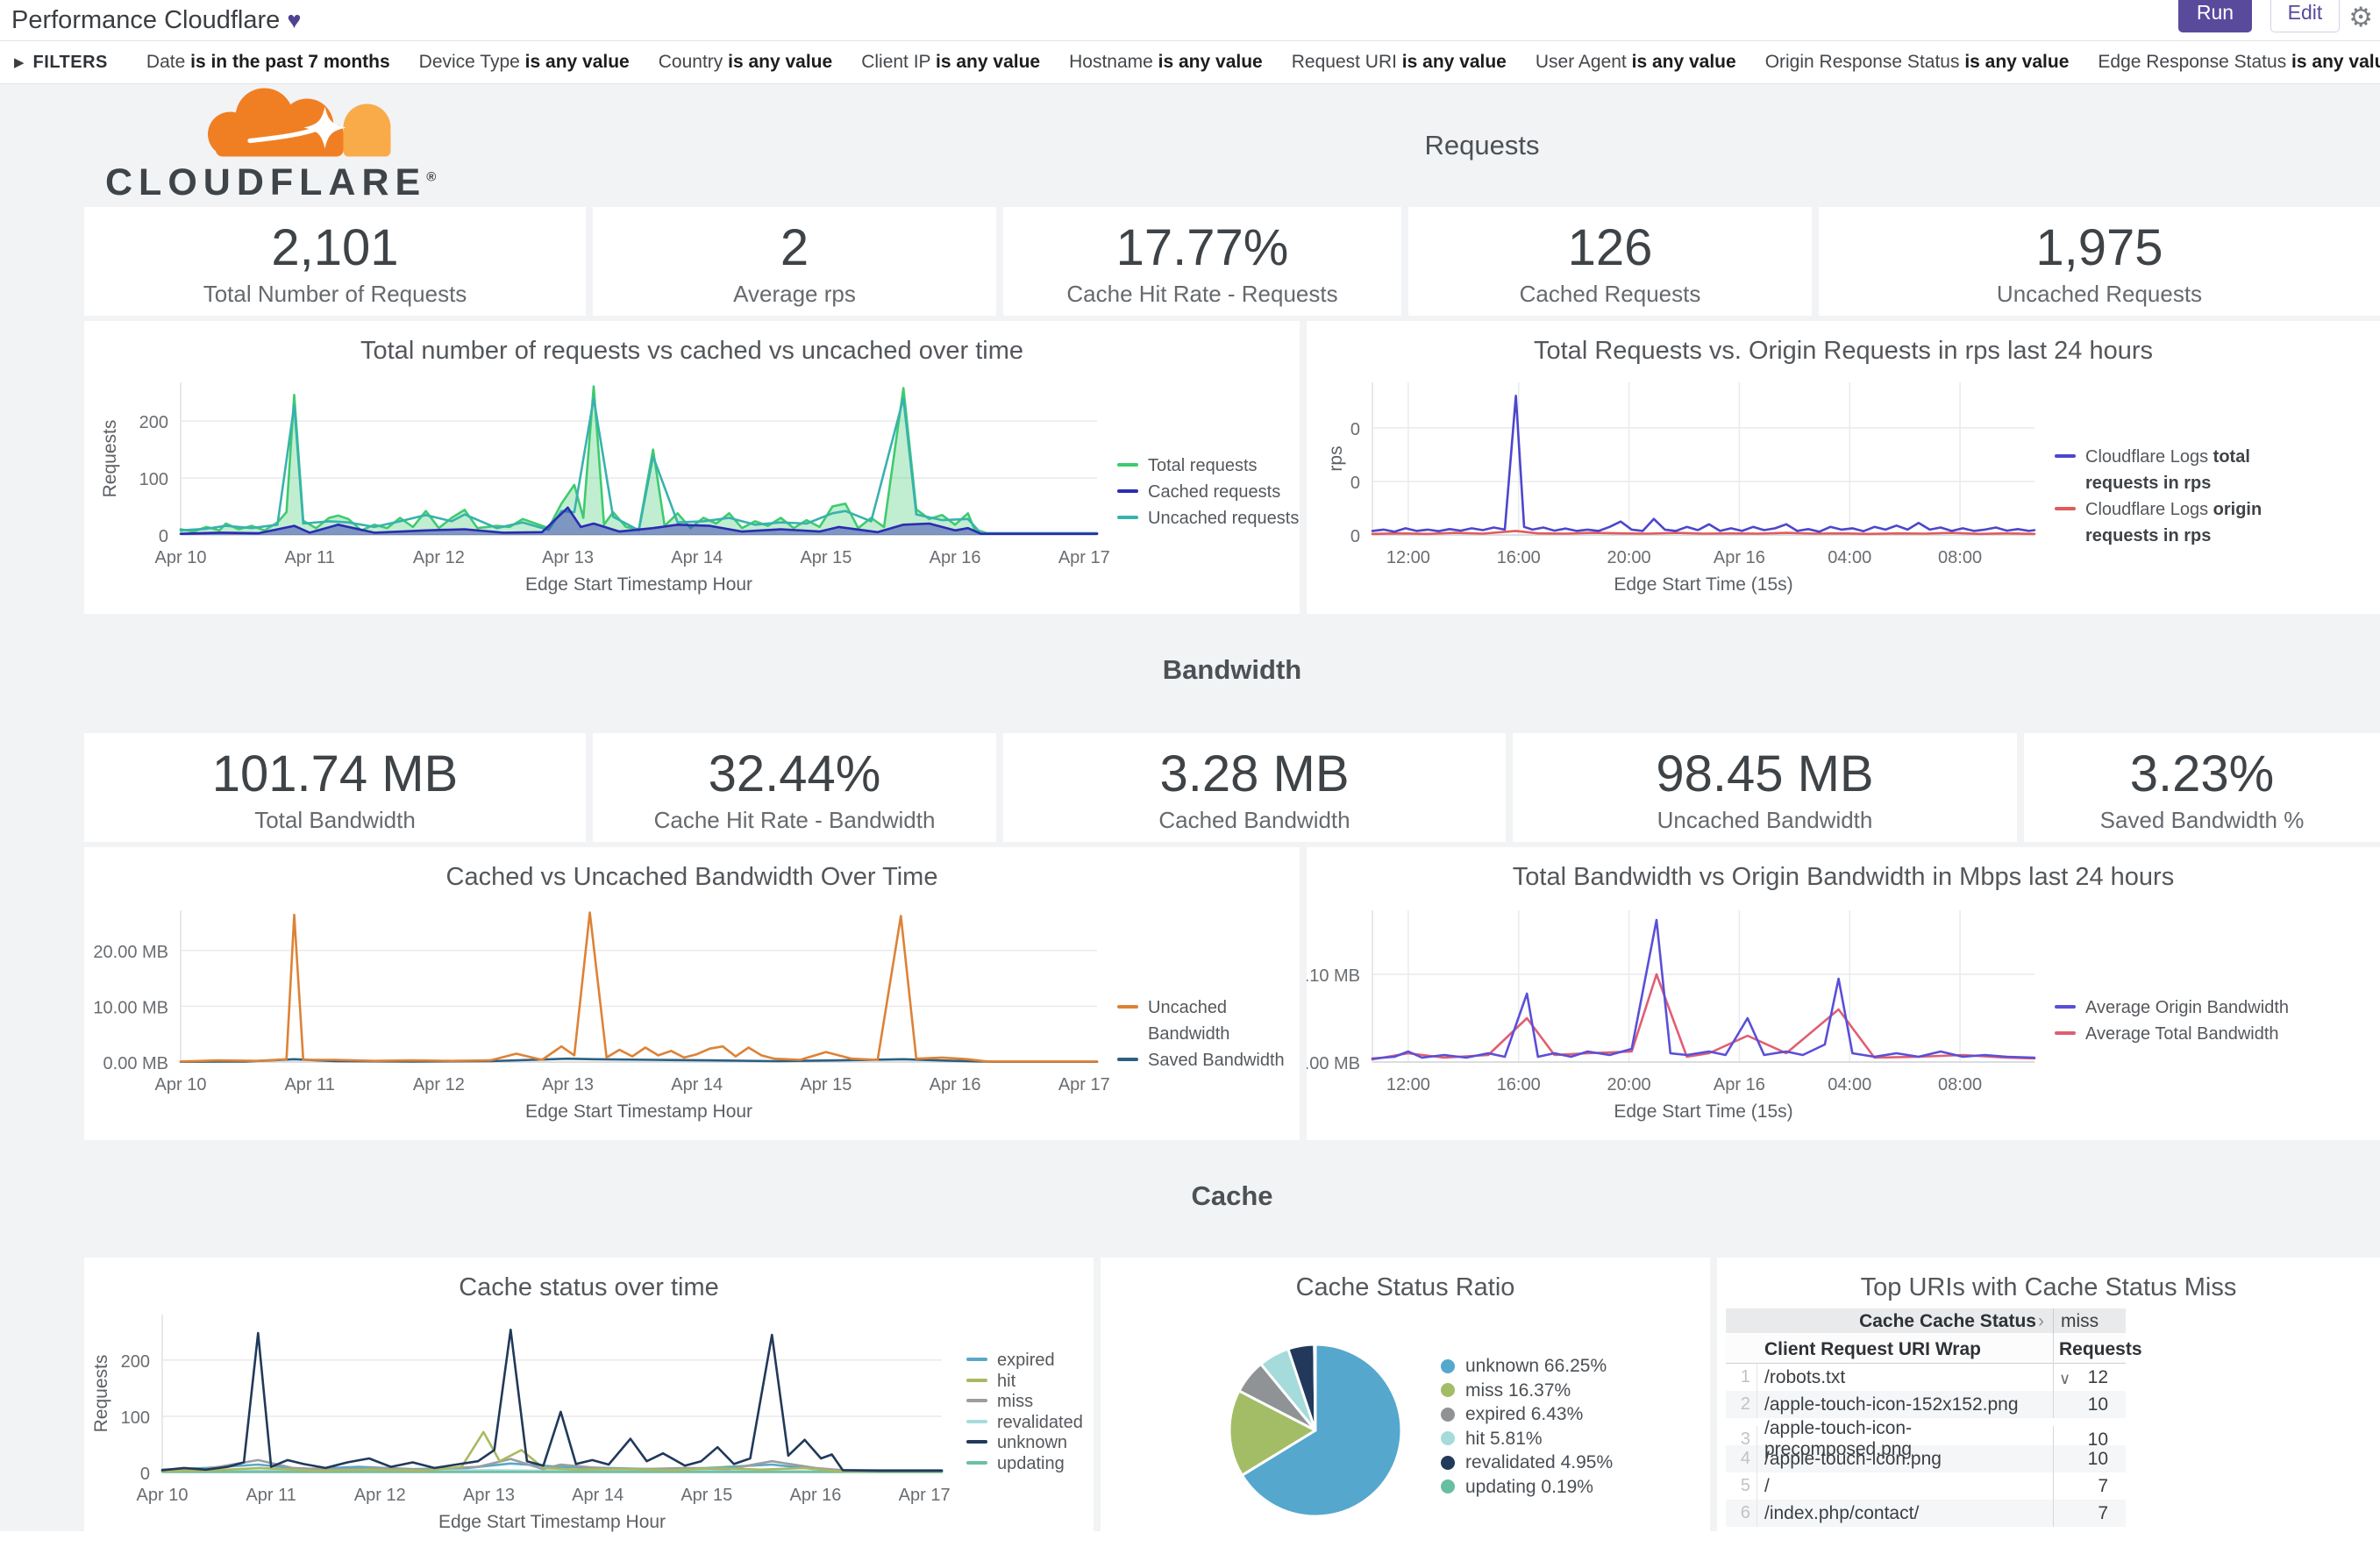 This screenshot has width=2380, height=1547. What do you see at coordinates (335, 787) in the screenshot?
I see `kpi-tile: 101.74 MB Total Bandwidth` at bounding box center [335, 787].